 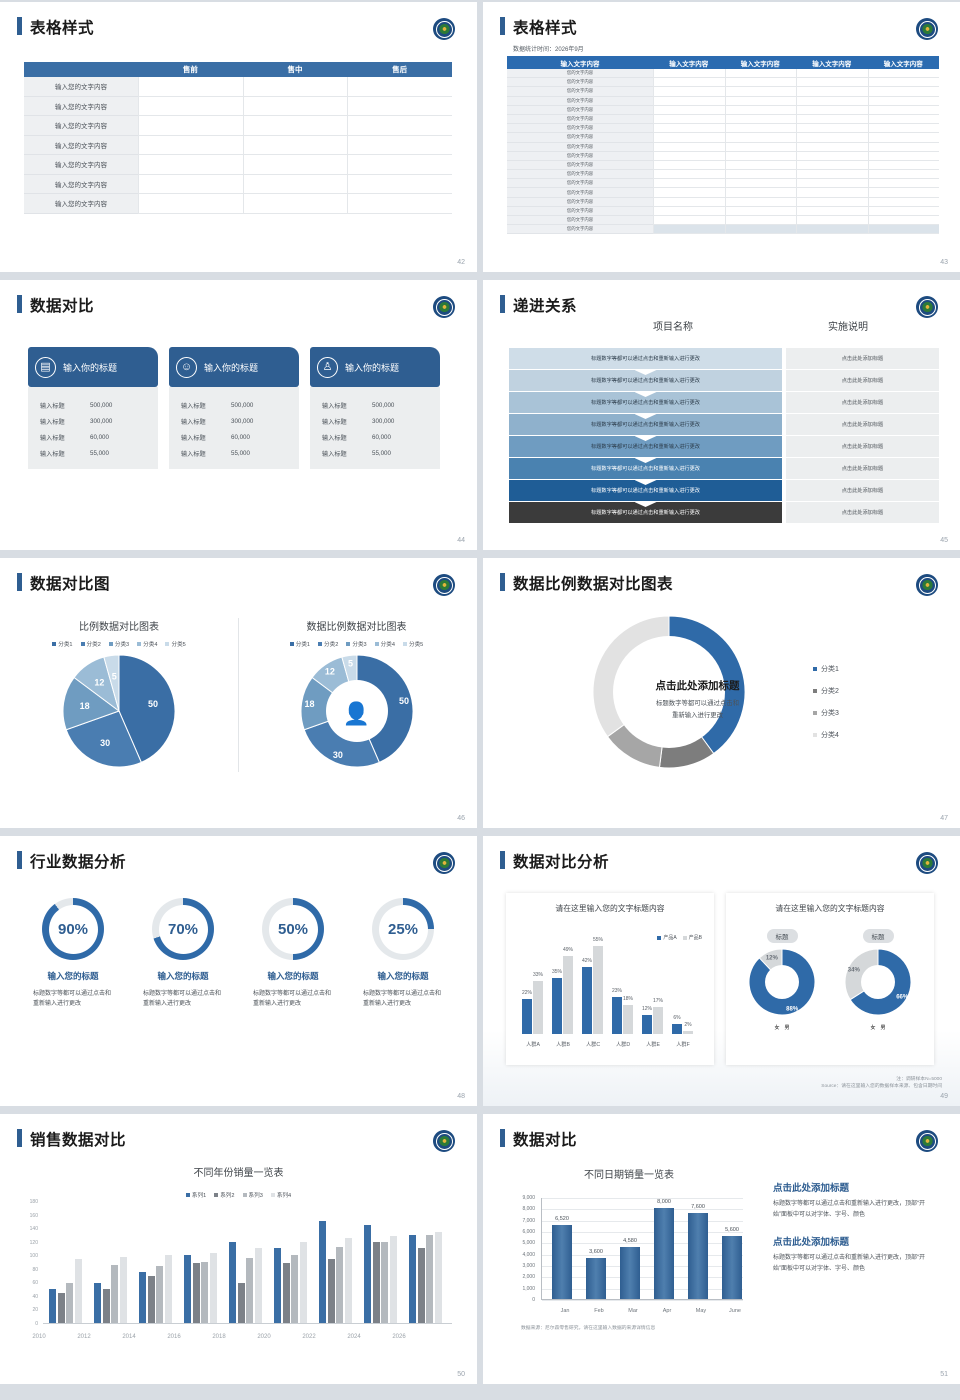 What do you see at coordinates (119, 695) in the screenshot?
I see `pie-chart-block: 比例数据对比图表 分类1 分类2 分类3 分类4 分类5 50 30 18 12 5` at bounding box center [119, 695].